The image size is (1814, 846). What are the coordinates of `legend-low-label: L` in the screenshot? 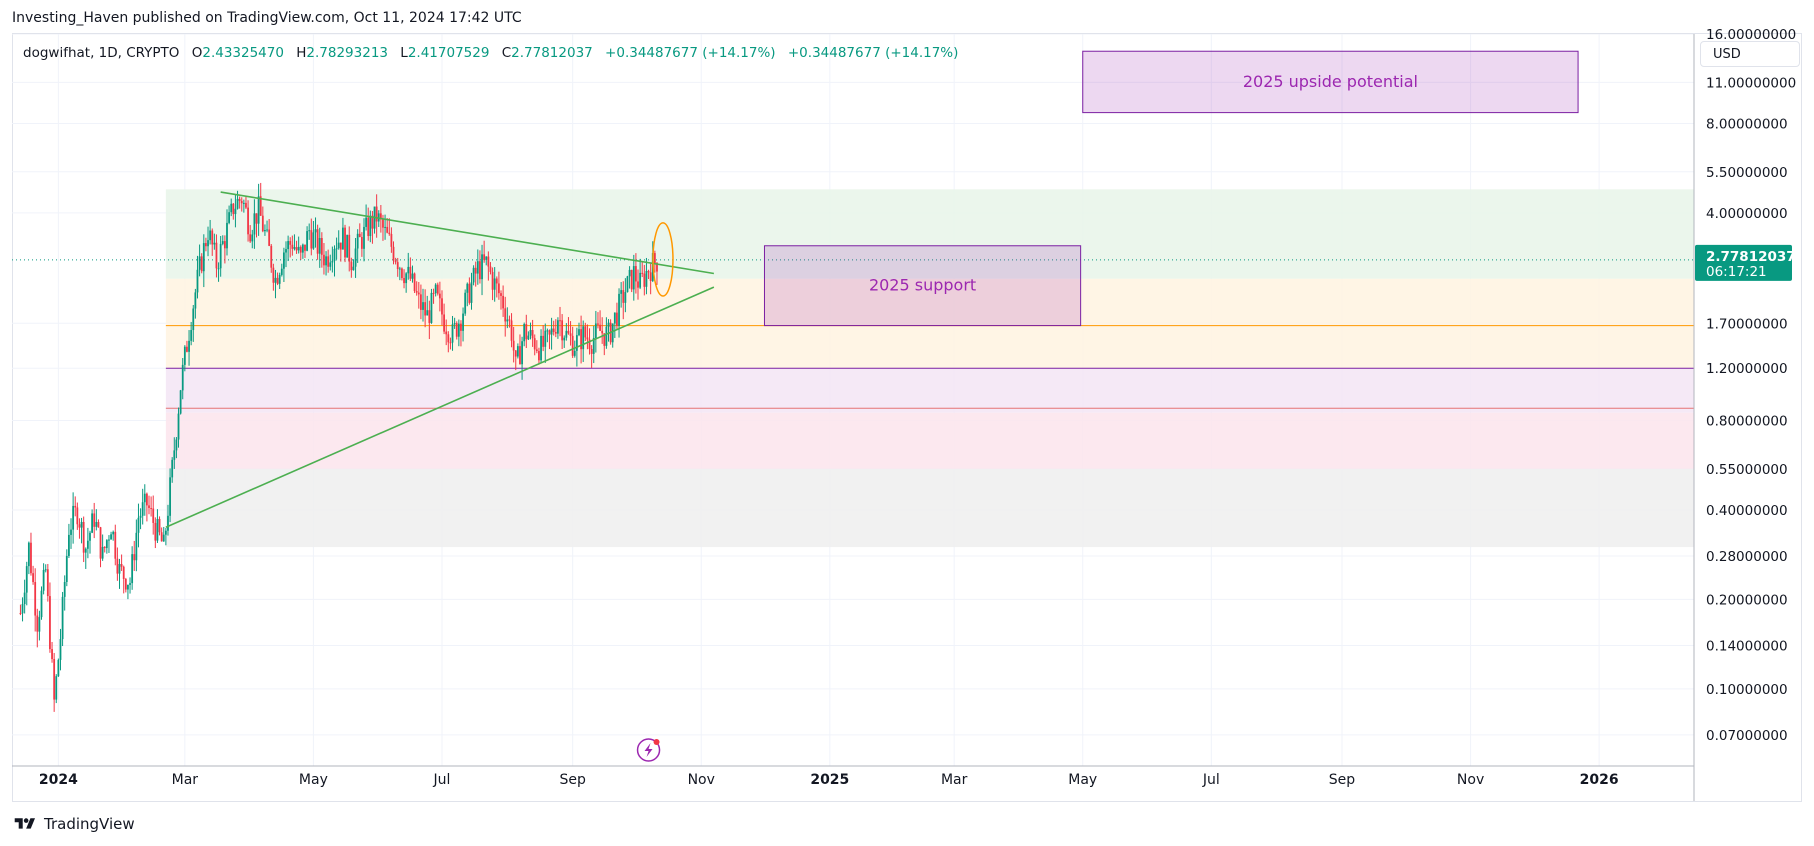 It's located at (404, 53).